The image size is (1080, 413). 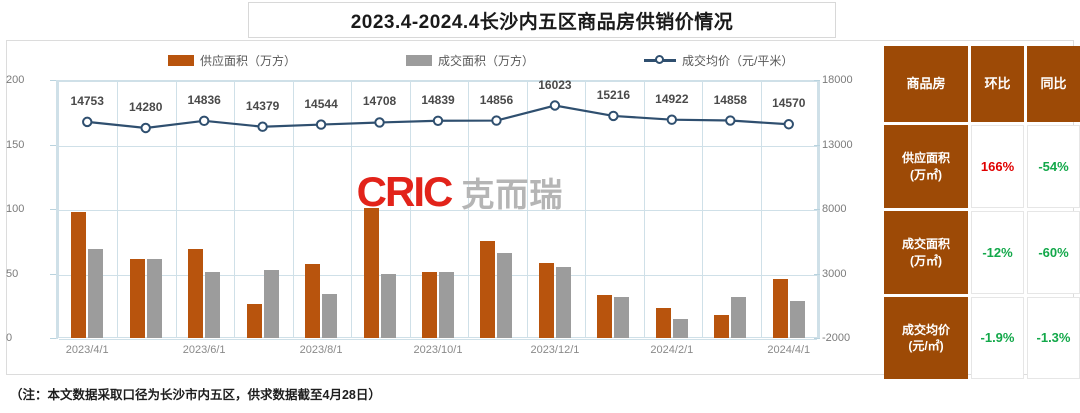 I want to click on price-line-path, so click(x=438, y=117).